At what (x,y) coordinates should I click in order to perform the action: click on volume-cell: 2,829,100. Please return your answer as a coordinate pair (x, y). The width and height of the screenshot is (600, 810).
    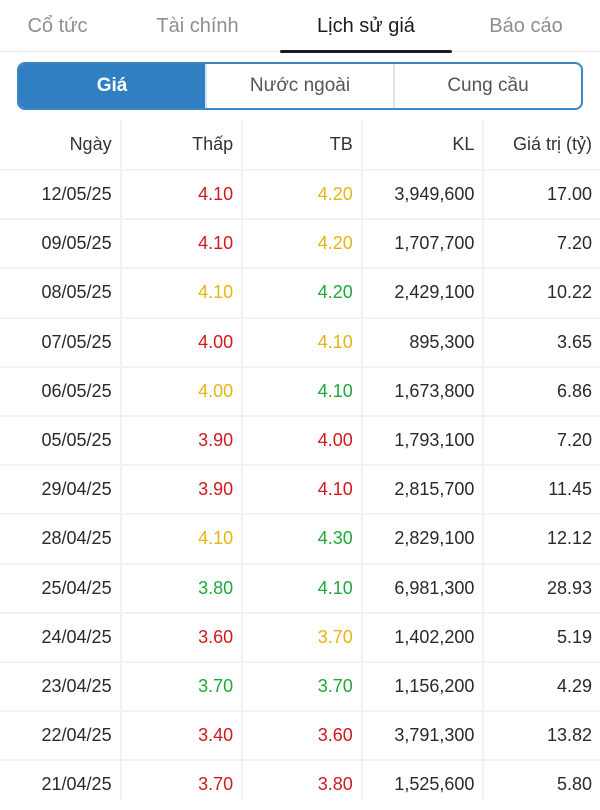
    Looking at the image, I should click on (422, 539).